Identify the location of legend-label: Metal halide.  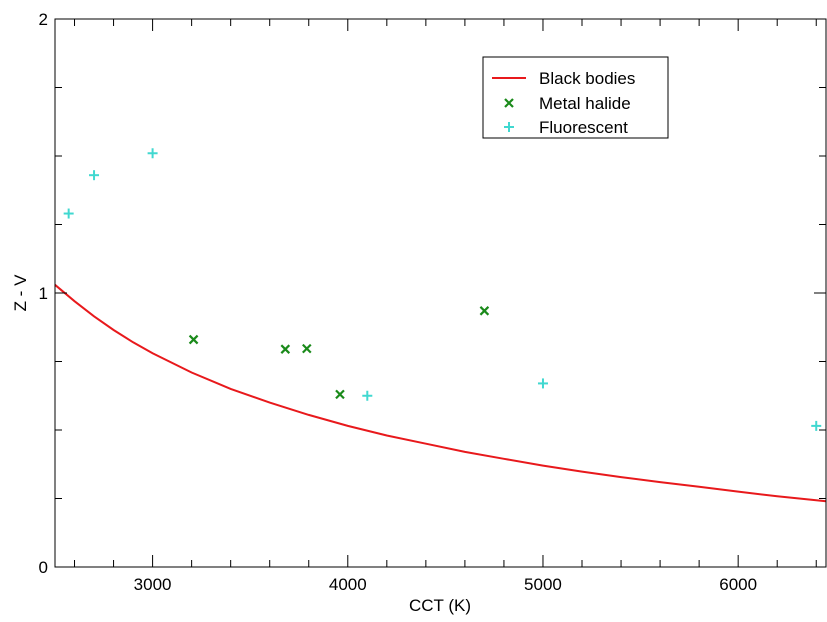
(585, 103).